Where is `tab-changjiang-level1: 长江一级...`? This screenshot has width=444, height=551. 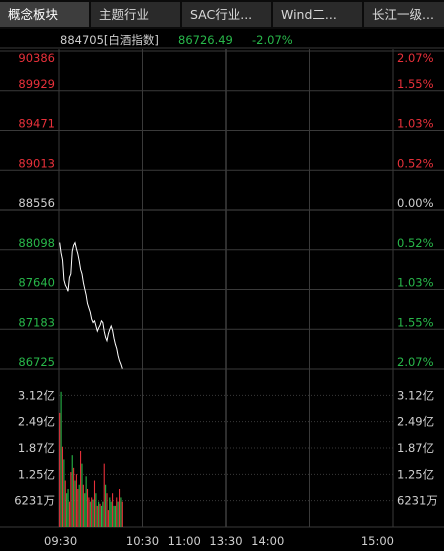 tab-changjiang-level1: 长江一级... is located at coordinates (404, 14).